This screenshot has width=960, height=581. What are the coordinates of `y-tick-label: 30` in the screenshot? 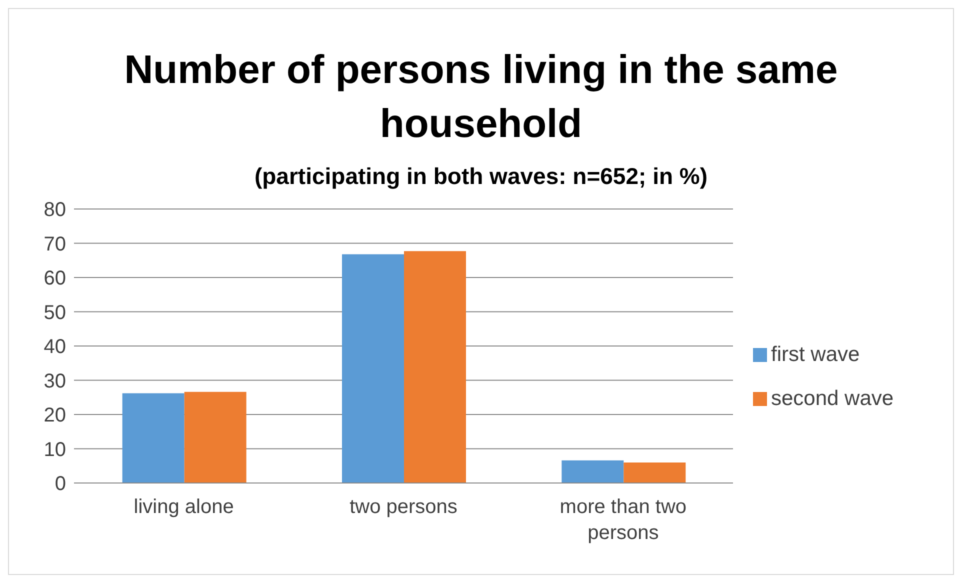 It's located at (55, 381).